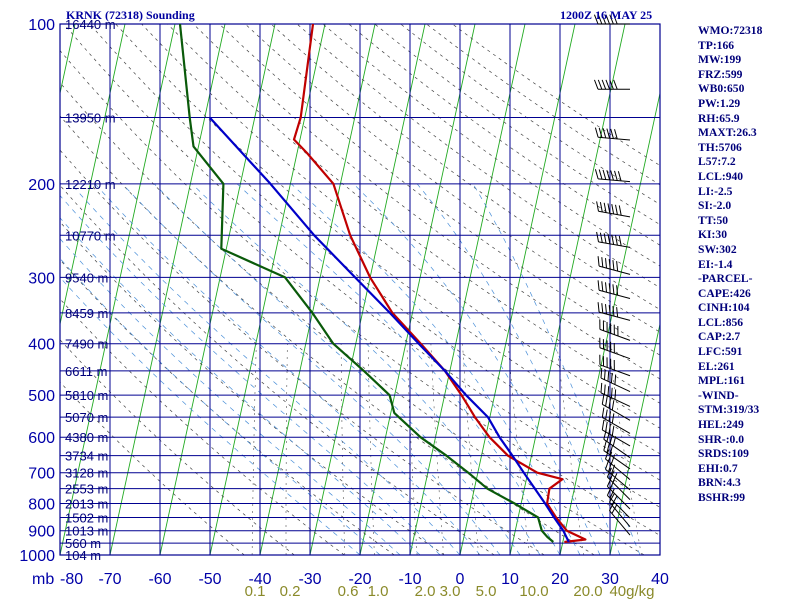 Image resolution: width=800 pixels, height=600 pixels. I want to click on temperature-tick-label: -70, so click(109, 579).